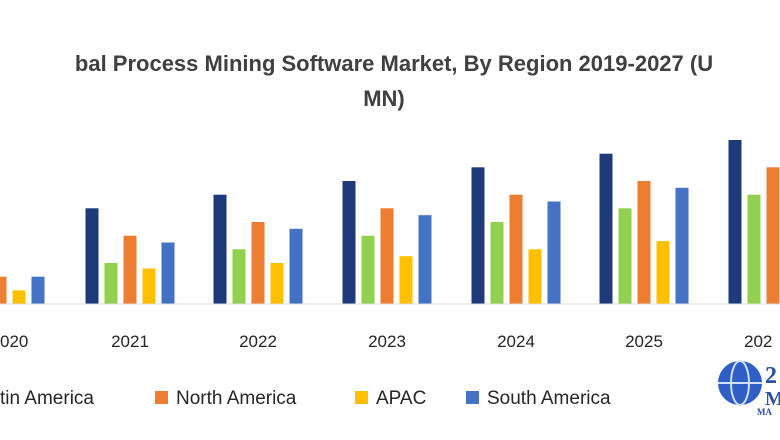 Image resolution: width=780 pixels, height=440 pixels. What do you see at coordinates (19, 297) in the screenshot?
I see `bar-2020-apac` at bounding box center [19, 297].